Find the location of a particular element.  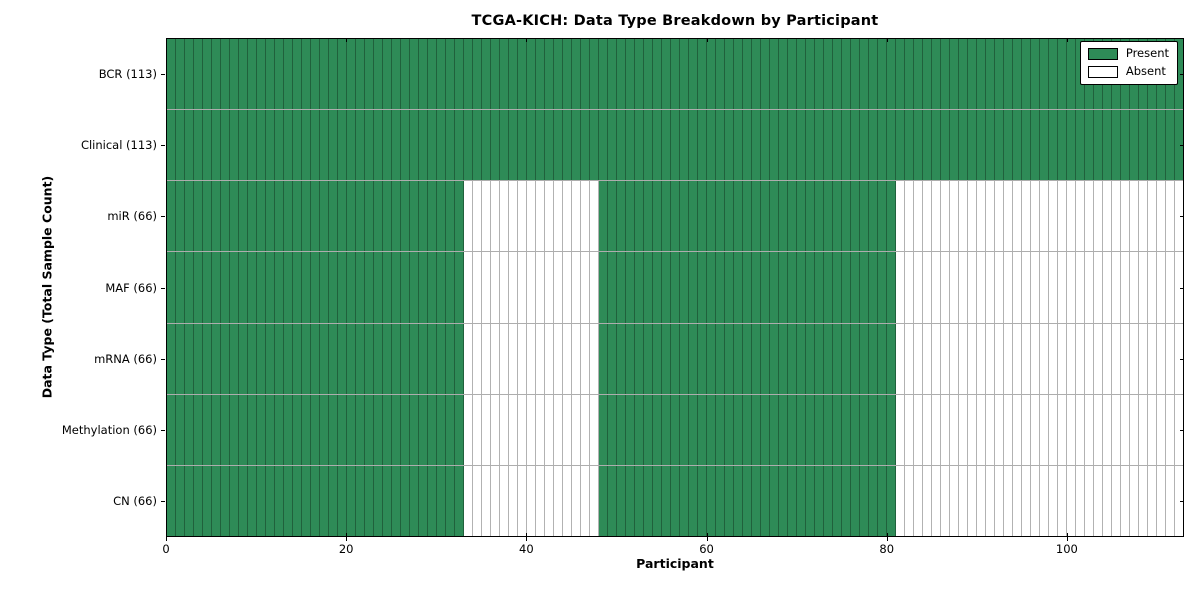

x-tick-label: 80 is located at coordinates (887, 549).